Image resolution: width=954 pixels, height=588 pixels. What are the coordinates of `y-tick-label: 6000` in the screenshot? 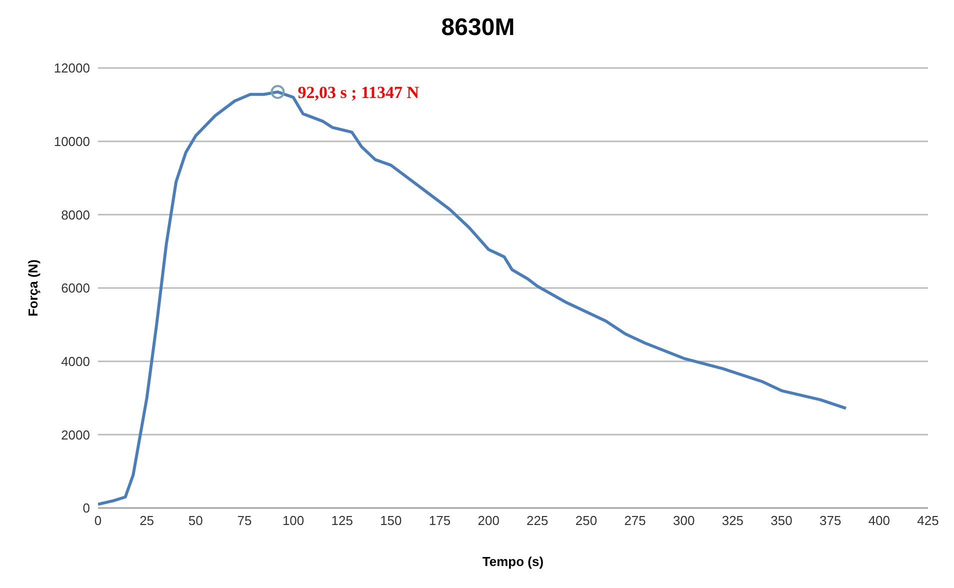 It's located at (75, 288).